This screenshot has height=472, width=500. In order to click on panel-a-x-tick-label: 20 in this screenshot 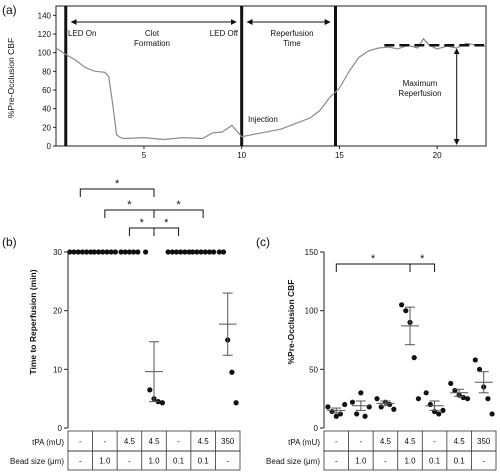, I will do `click(437, 155)`.